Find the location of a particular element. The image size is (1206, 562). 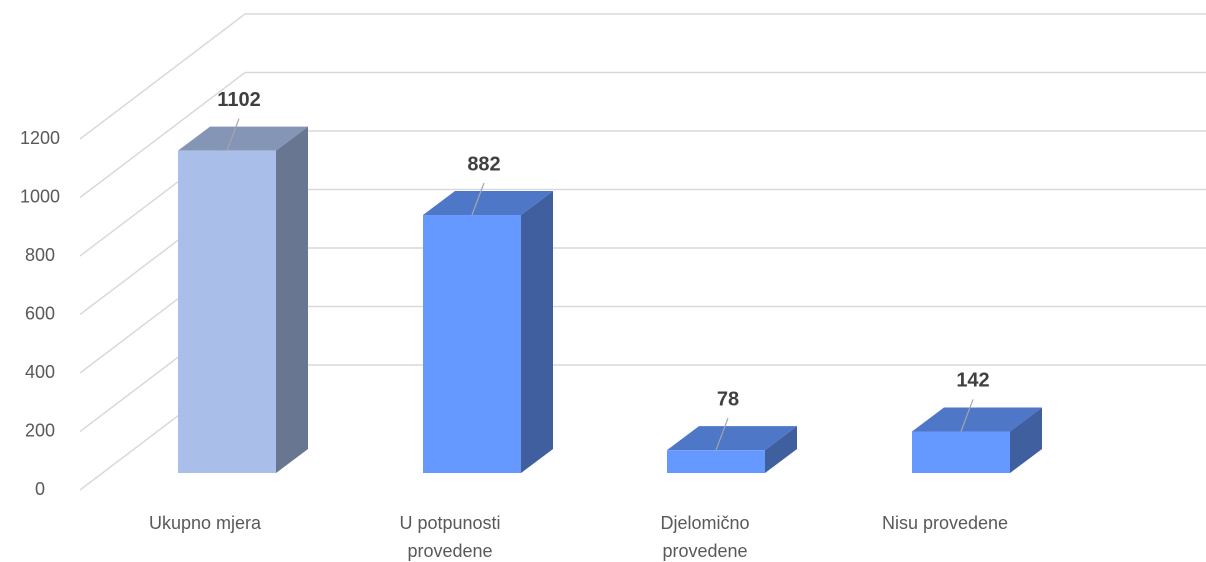

y-tick-label: 200 is located at coordinates (40, 430).